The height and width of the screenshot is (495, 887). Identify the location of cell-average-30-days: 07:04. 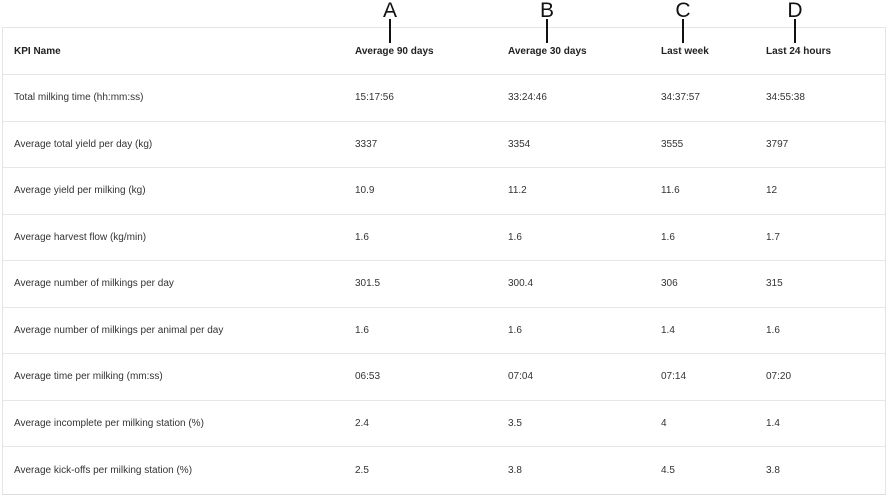
(521, 377).